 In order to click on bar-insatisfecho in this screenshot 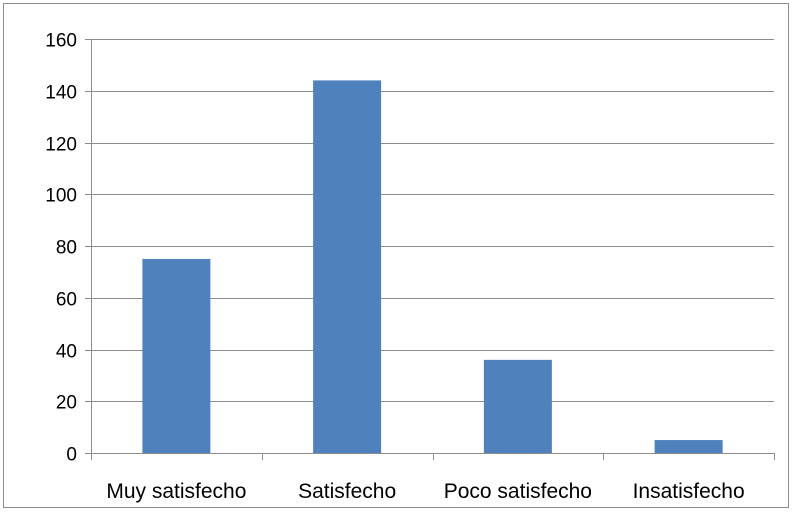, I will do `click(688, 446)`.